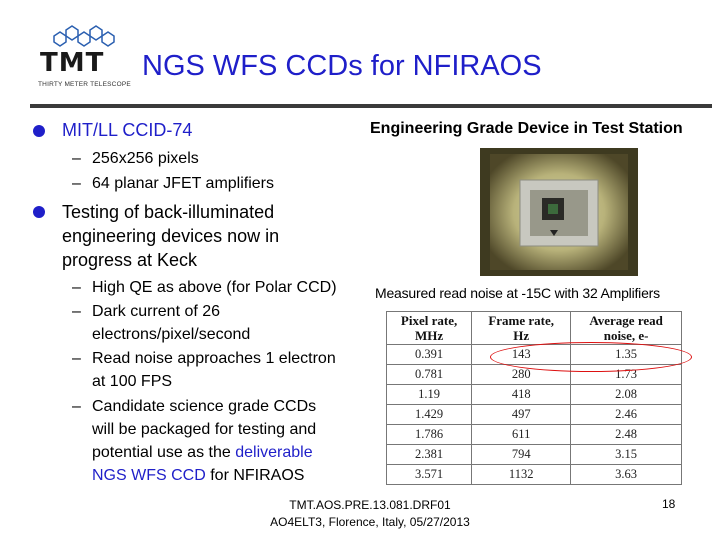  What do you see at coordinates (183, 183) in the screenshot?
I see `sub-amplifiers: 64 planar JFET amplifiers` at bounding box center [183, 183].